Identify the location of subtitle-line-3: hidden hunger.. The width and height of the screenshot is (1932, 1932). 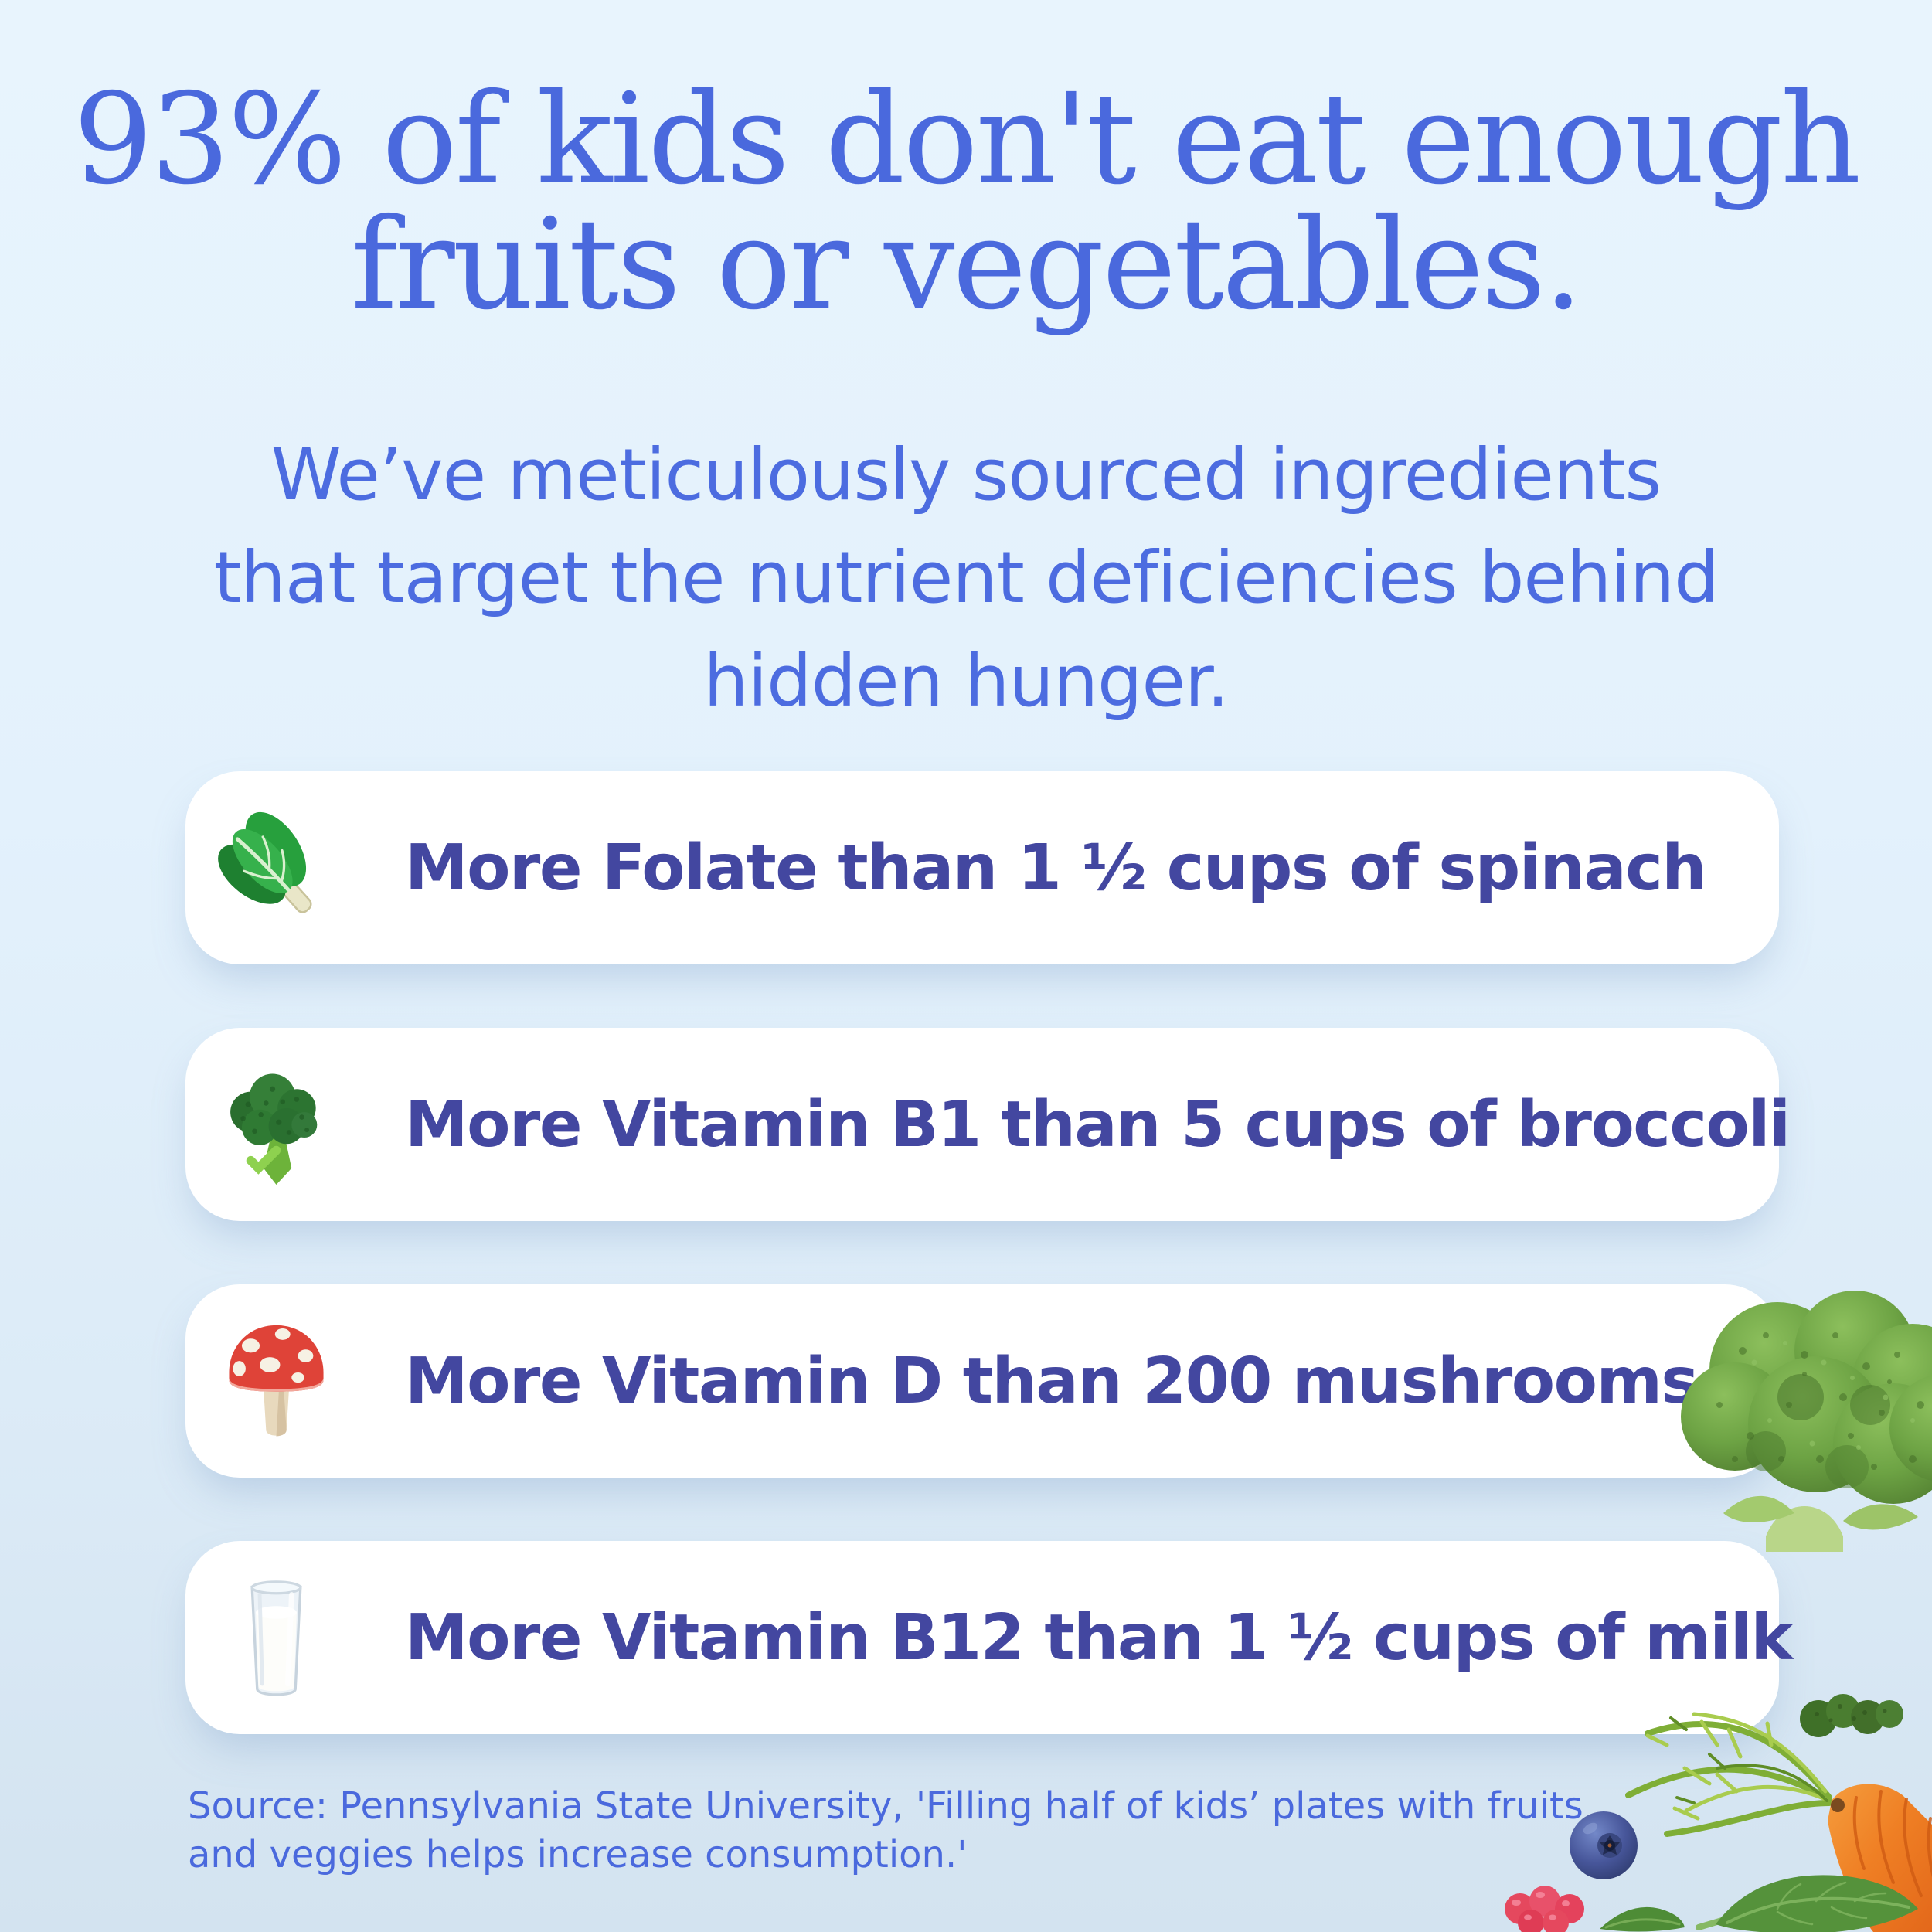
(966, 681).